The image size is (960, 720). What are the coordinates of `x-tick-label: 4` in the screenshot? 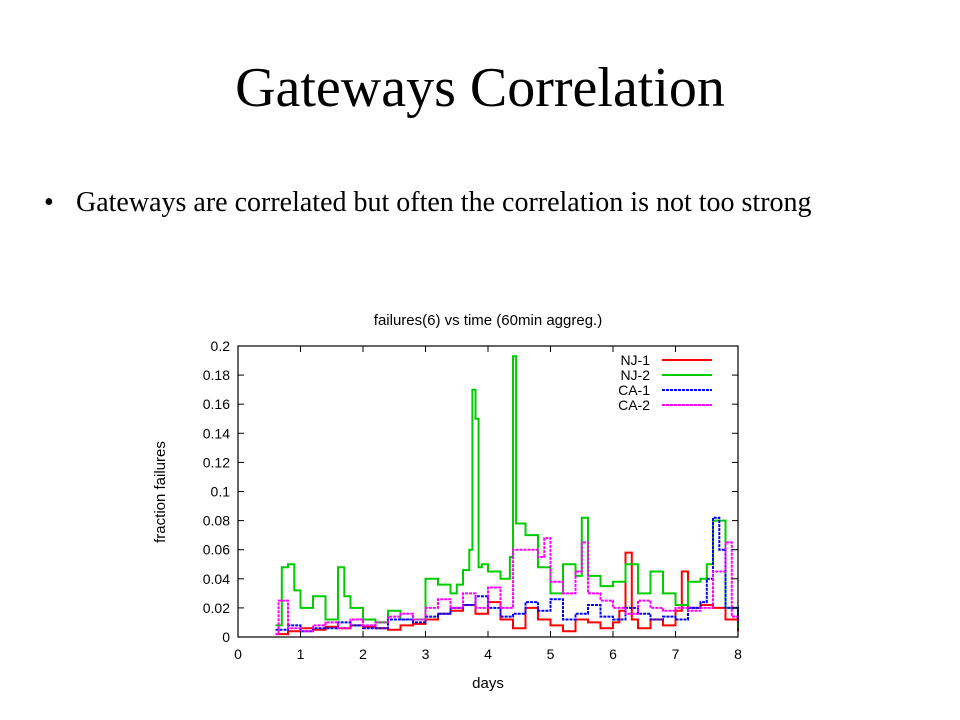 It's located at (488, 654).